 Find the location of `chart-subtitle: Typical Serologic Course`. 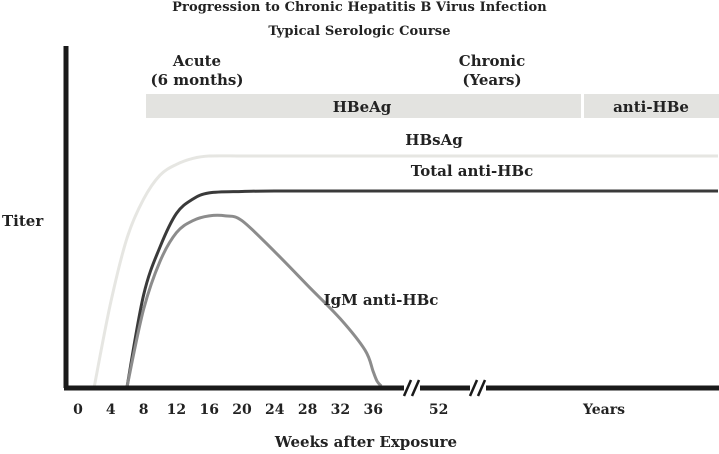

chart-subtitle: Typical Serologic Course is located at coordinates (359, 31).